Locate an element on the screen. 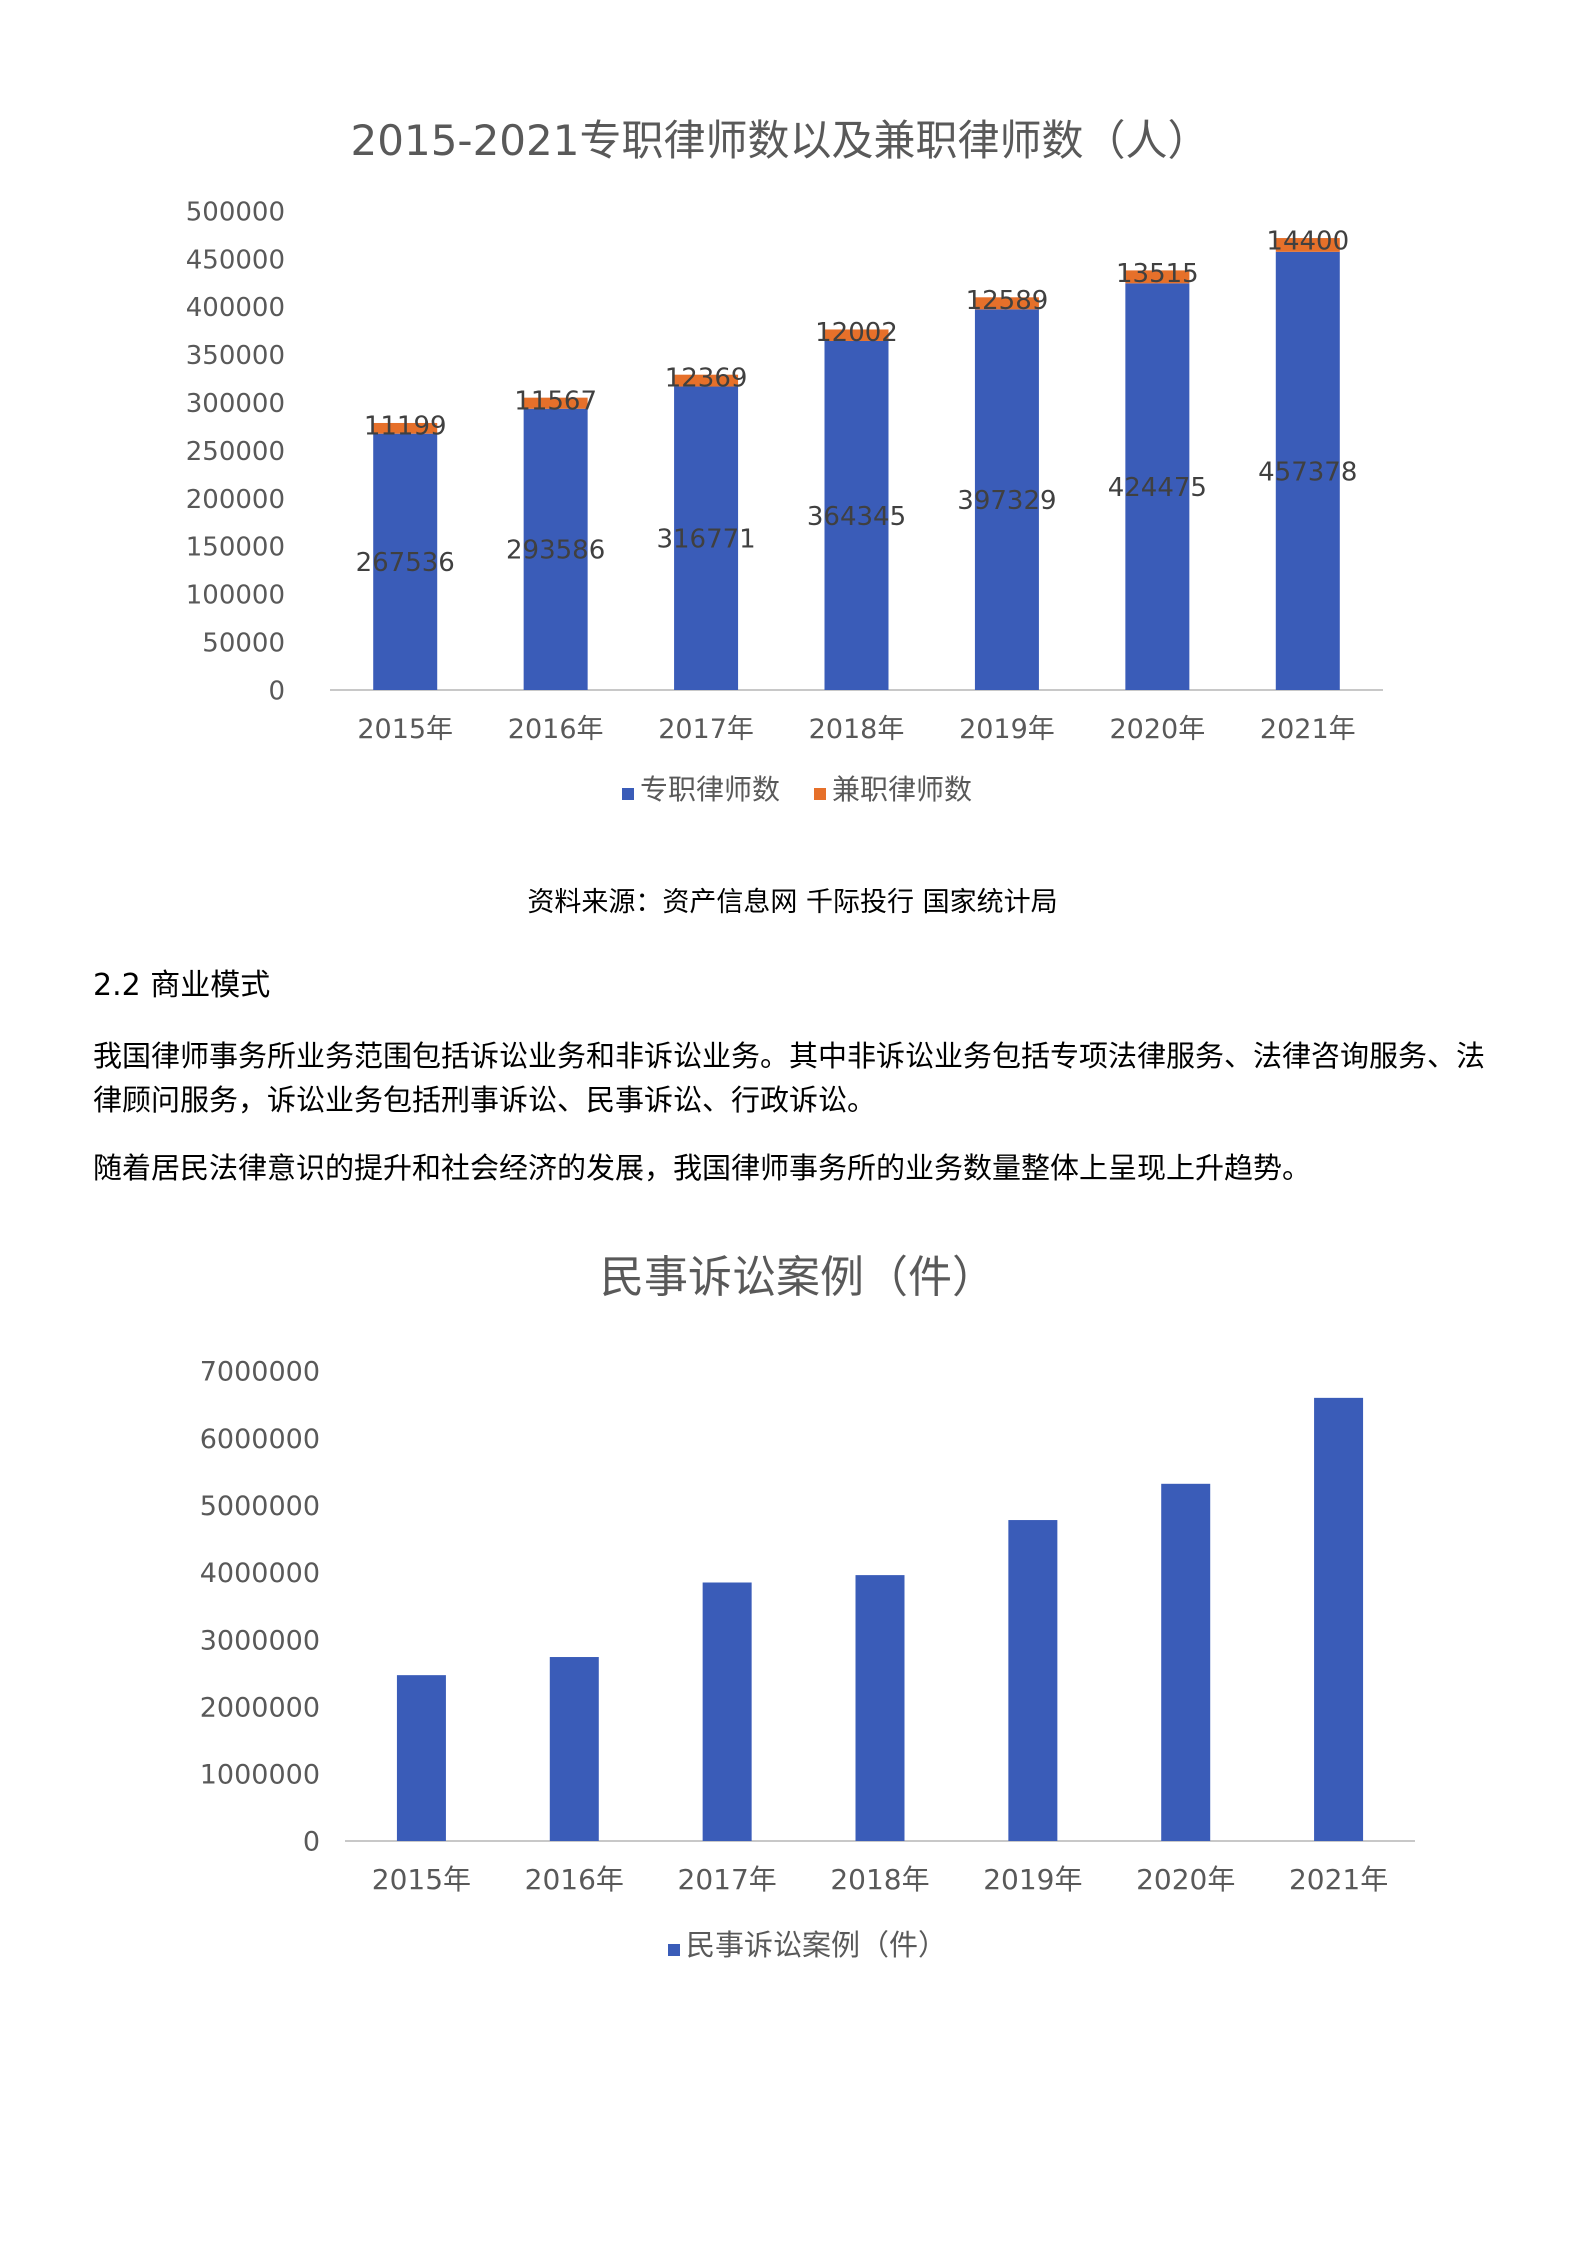 The image size is (1585, 2244). data-label: 14400 is located at coordinates (1307, 242).